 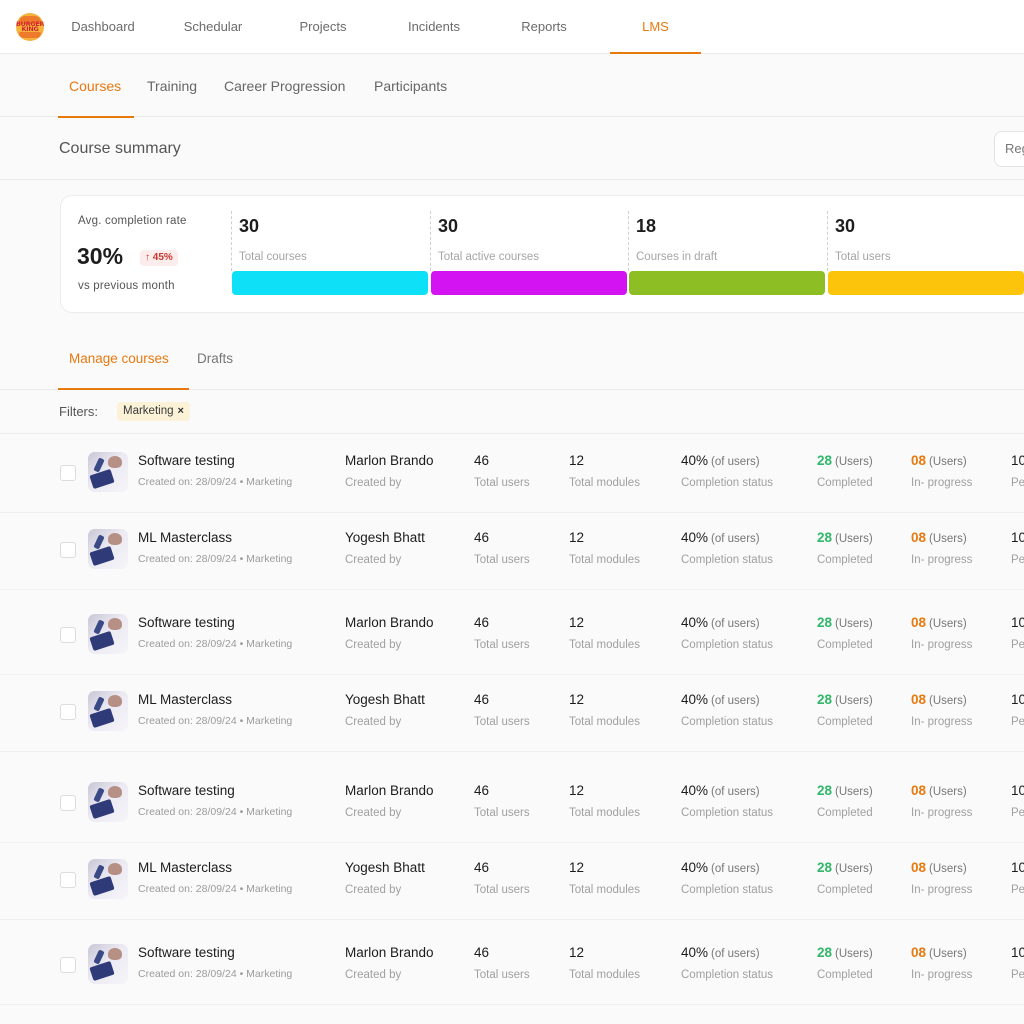 What do you see at coordinates (655, 26) in the screenshot?
I see `nav-lms: LMS` at bounding box center [655, 26].